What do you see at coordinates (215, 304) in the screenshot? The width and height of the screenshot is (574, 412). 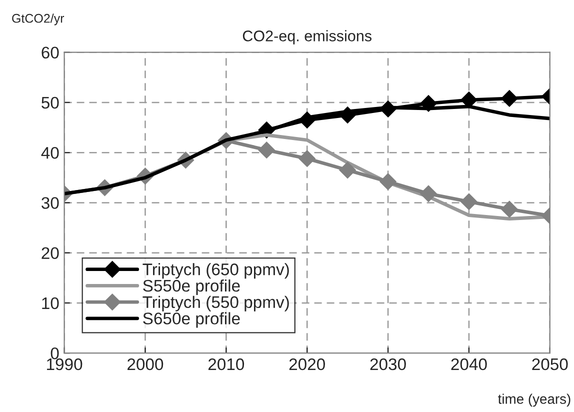 I see `legend-label: Triptych (550 ppmv)` at bounding box center [215, 304].